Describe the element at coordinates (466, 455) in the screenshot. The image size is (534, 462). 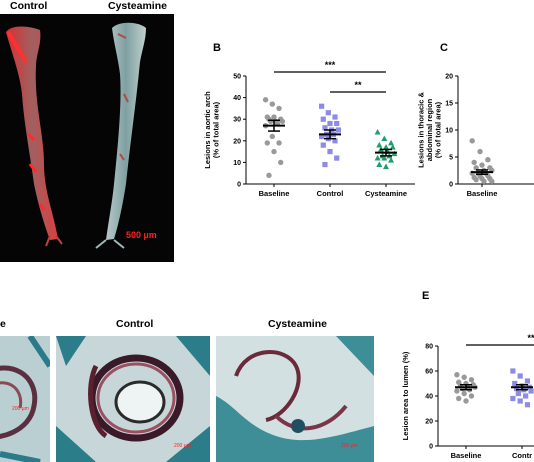
I see `x-tick-label: Baseline` at that location.